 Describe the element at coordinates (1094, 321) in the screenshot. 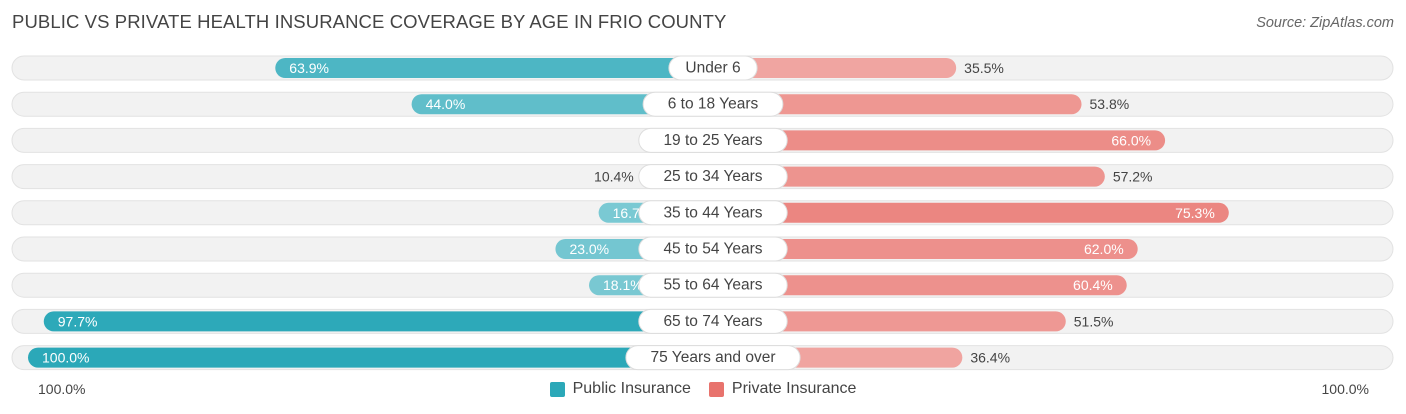

I see `private-value-label: 51.5%` at that location.